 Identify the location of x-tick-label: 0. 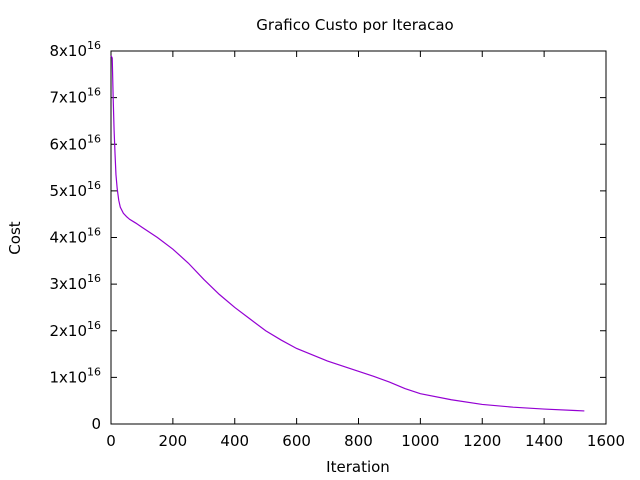
(111, 441).